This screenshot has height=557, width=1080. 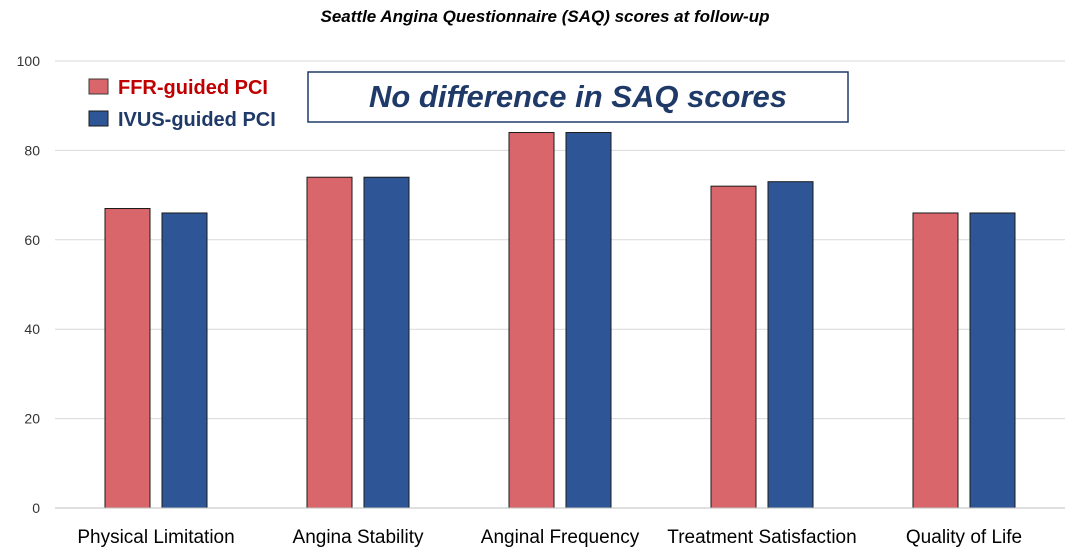 I want to click on y-tick-label: 100, so click(x=29, y=61).